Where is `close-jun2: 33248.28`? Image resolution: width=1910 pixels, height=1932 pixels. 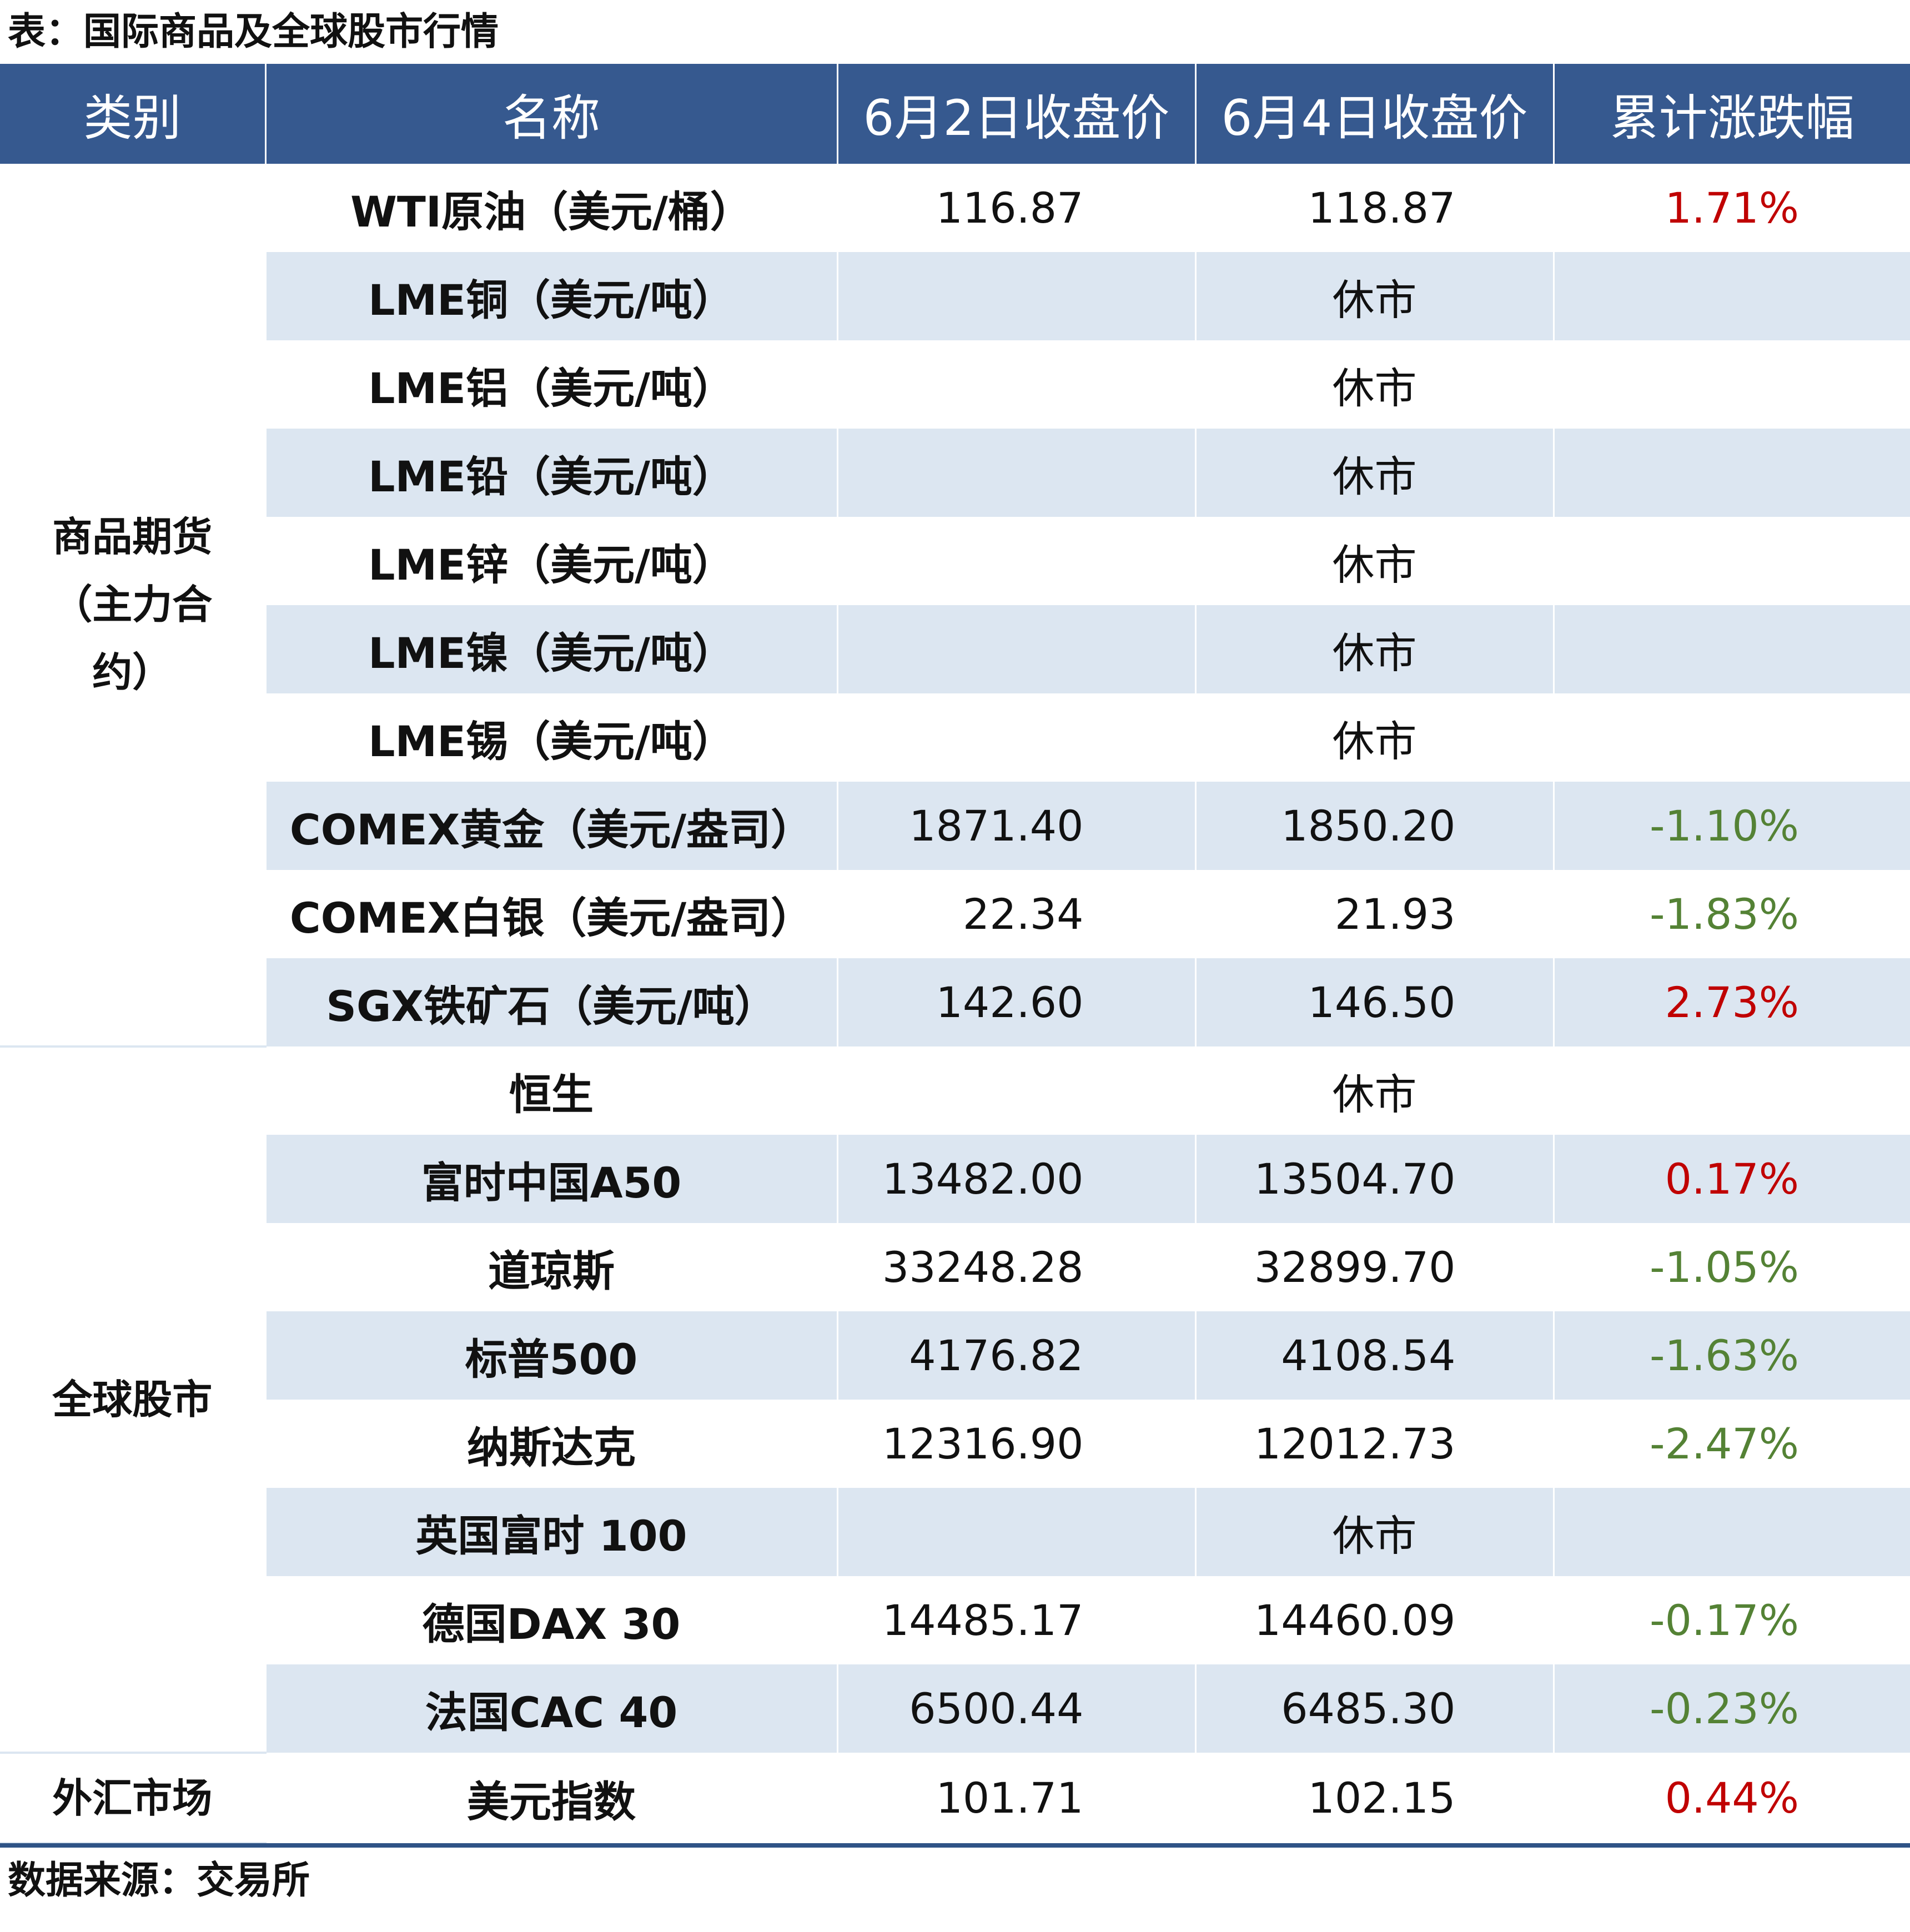
close-jun2: 33248.28 is located at coordinates (1015, 1267).